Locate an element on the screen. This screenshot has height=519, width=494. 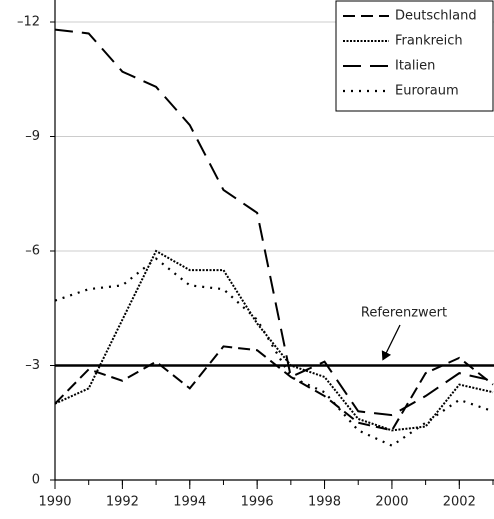
y-tick-label: 0 is located at coordinates (36, 480).